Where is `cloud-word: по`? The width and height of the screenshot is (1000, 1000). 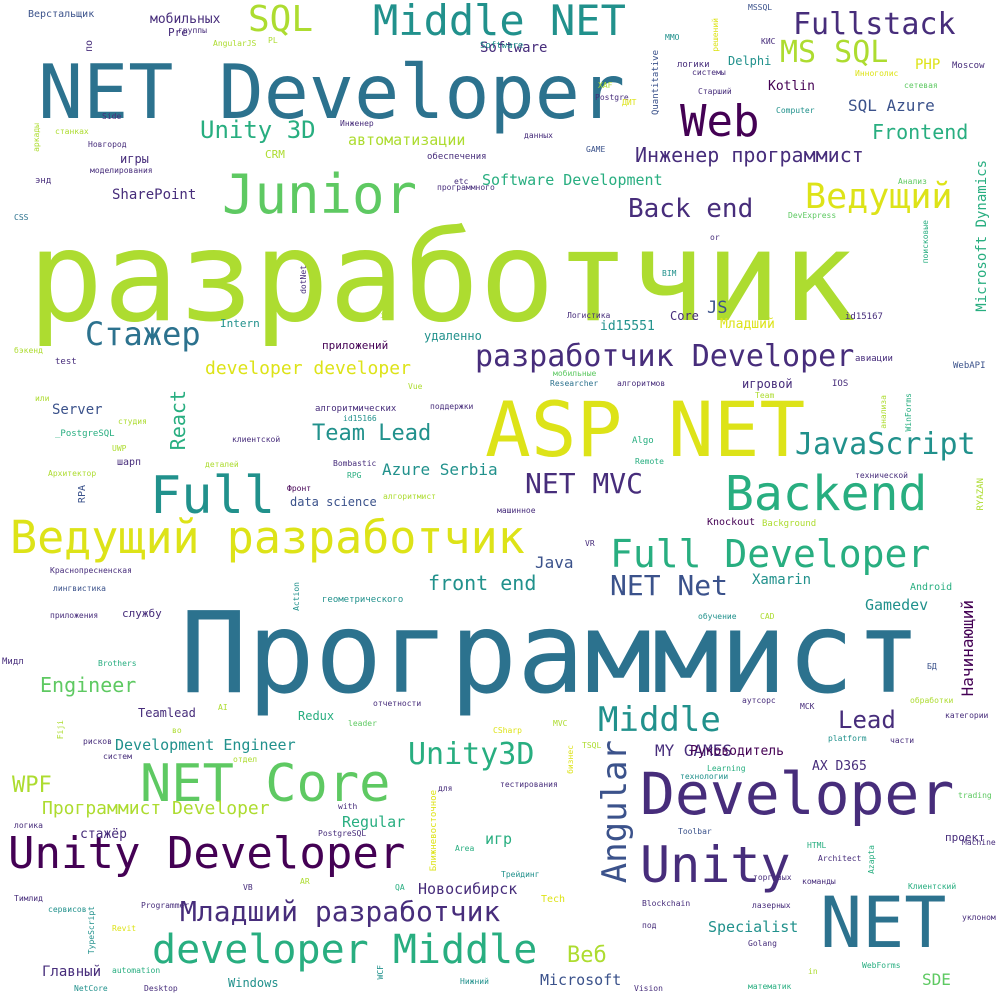
cloud-word: по is located at coordinates (89, 46).